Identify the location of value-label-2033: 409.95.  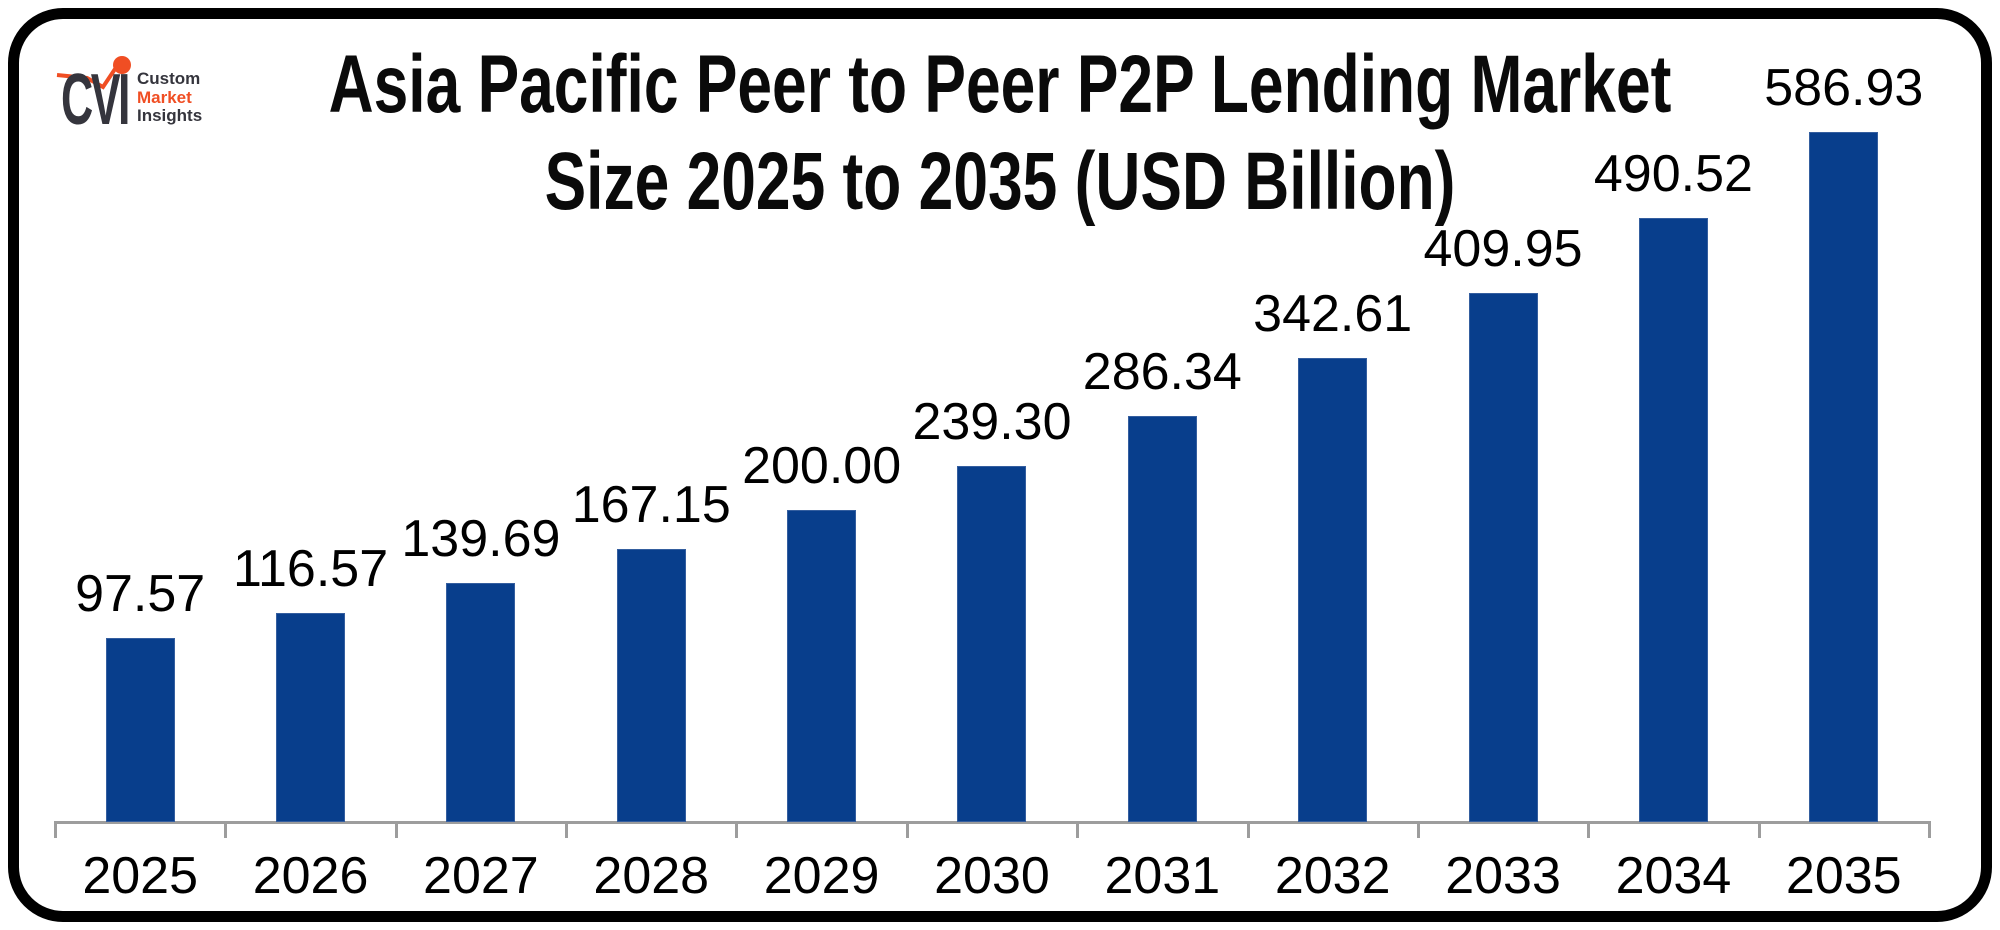
(1503, 249).